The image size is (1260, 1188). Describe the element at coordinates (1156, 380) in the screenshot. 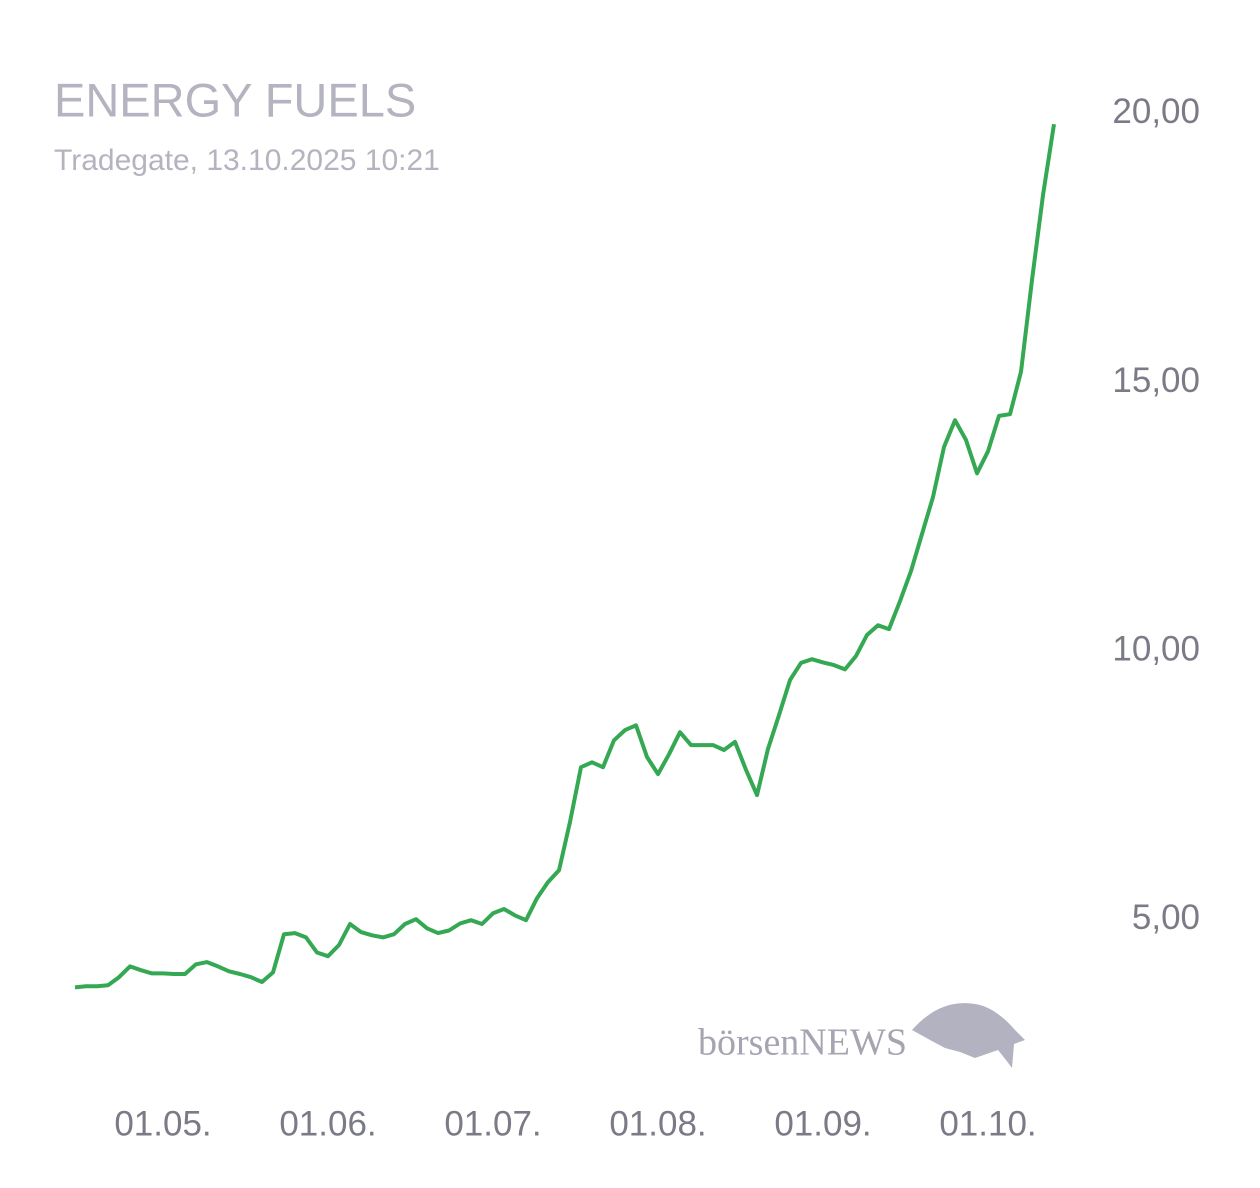

I see `y-tick-label: 15,00` at that location.